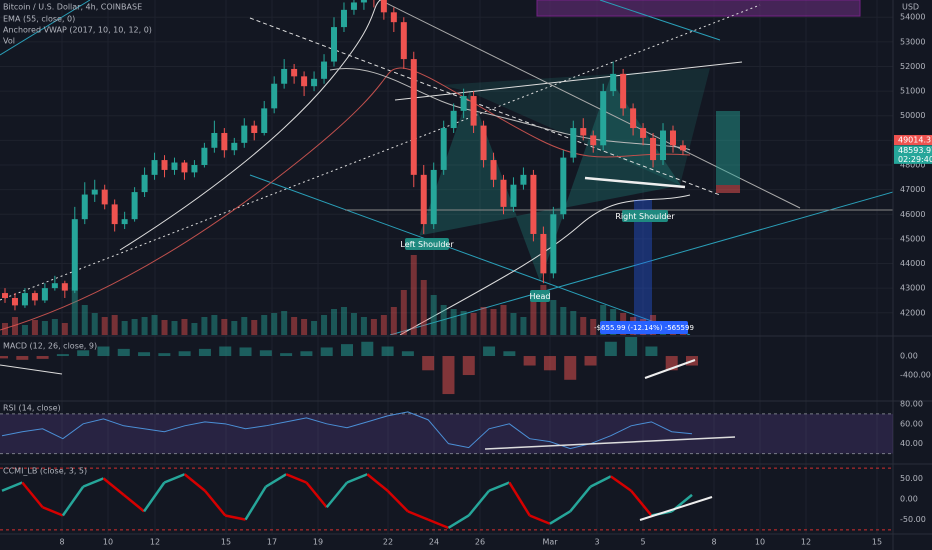  I want to click on time-tick-label: 12, so click(806, 542).